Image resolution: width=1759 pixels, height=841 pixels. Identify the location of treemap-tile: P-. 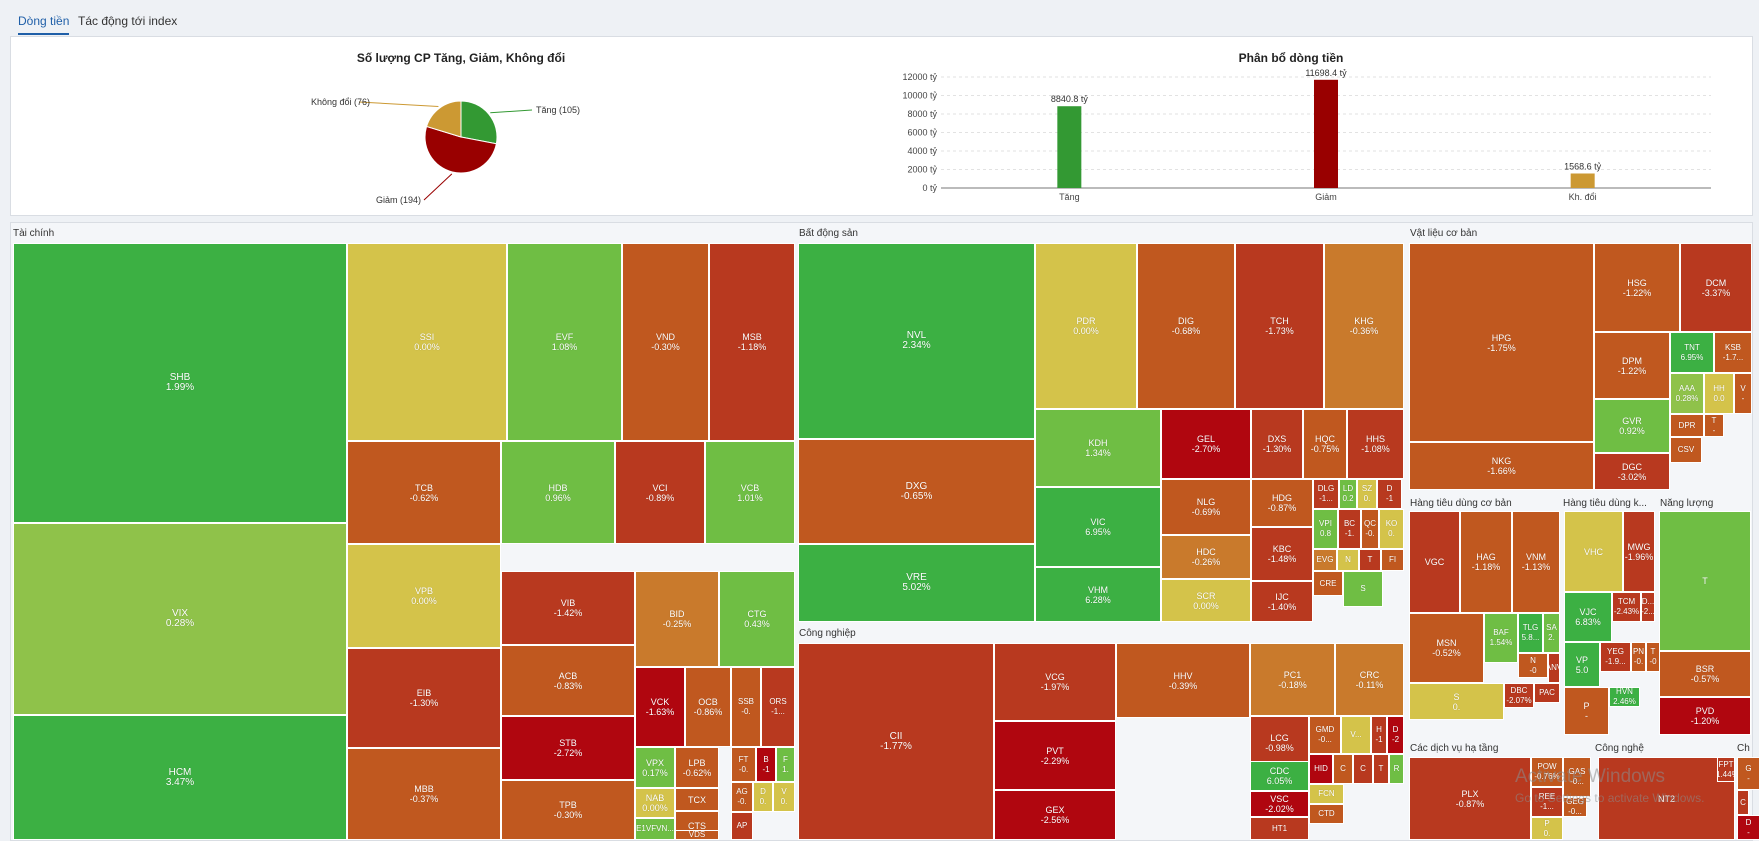
(1586, 711).